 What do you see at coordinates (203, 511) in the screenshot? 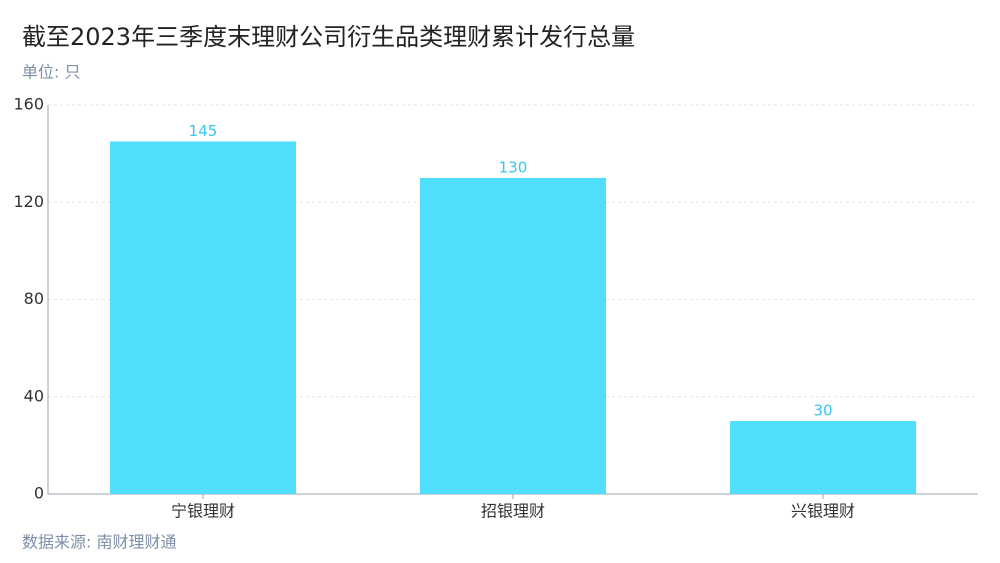
I see `x-tick-label: 宁银理财` at bounding box center [203, 511].